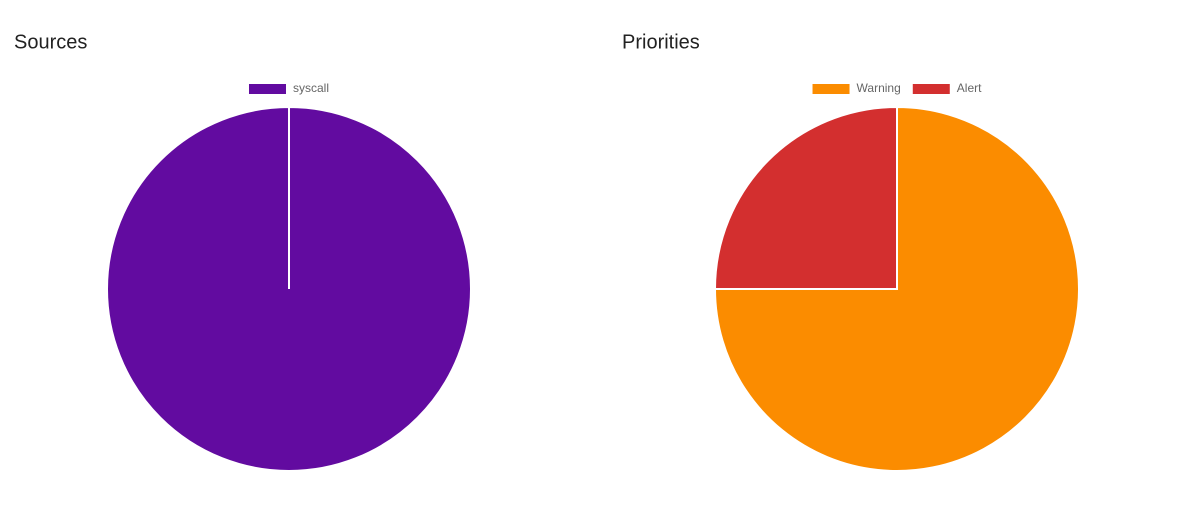 This screenshot has height=514, width=1188. I want to click on pie-slice, so click(805, 197).